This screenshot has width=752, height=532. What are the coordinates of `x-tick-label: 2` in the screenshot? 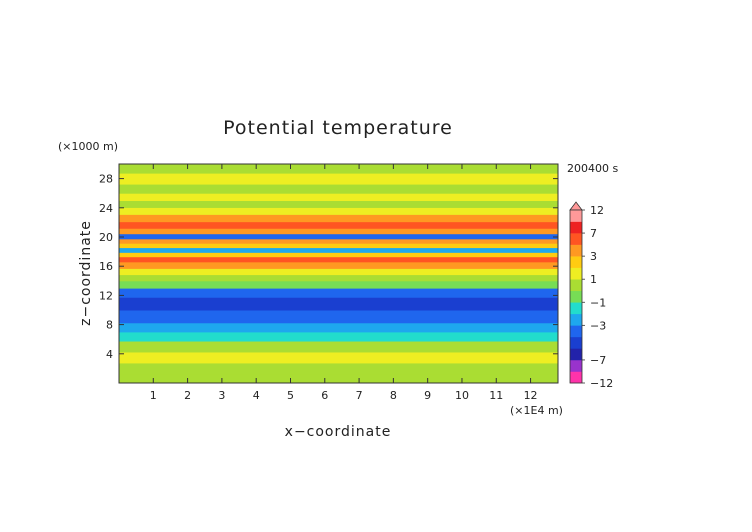 It's located at (187, 395).